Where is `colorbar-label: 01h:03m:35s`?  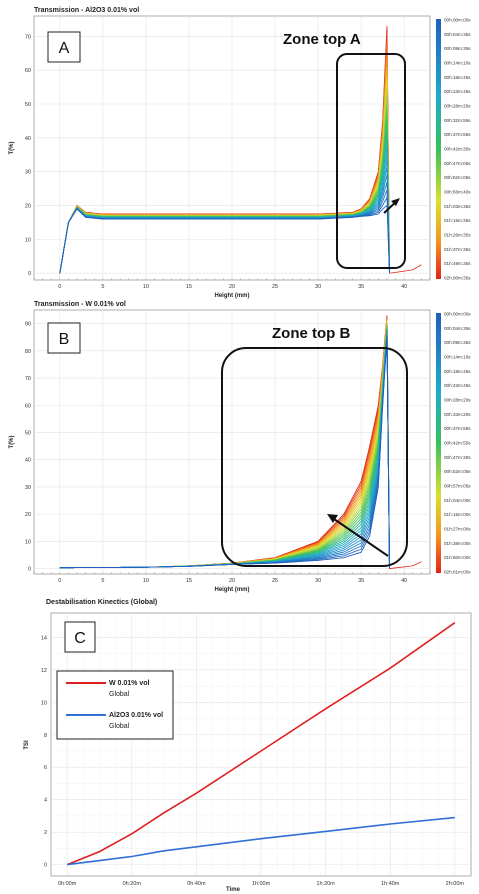
colorbar-label: 01h:03m:35s is located at coordinates (457, 206).